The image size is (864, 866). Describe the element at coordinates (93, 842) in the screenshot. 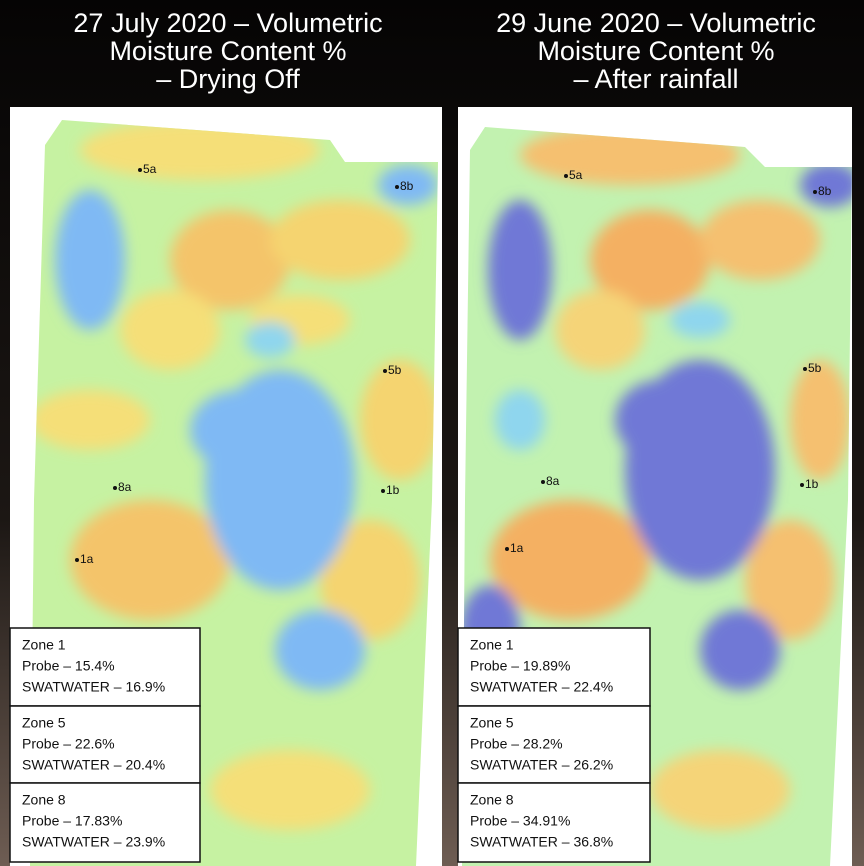

I see `zone-swatwater: SWATWATER – 23.9%` at that location.